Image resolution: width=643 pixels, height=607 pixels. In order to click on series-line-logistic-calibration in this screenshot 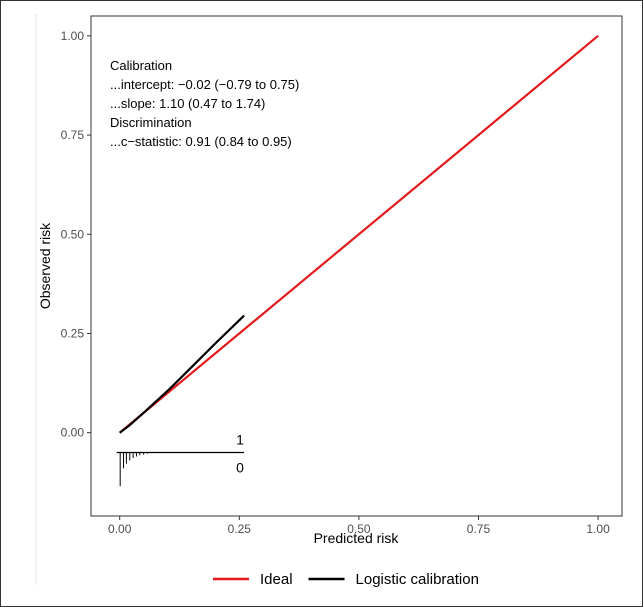, I will do `click(182, 374)`.